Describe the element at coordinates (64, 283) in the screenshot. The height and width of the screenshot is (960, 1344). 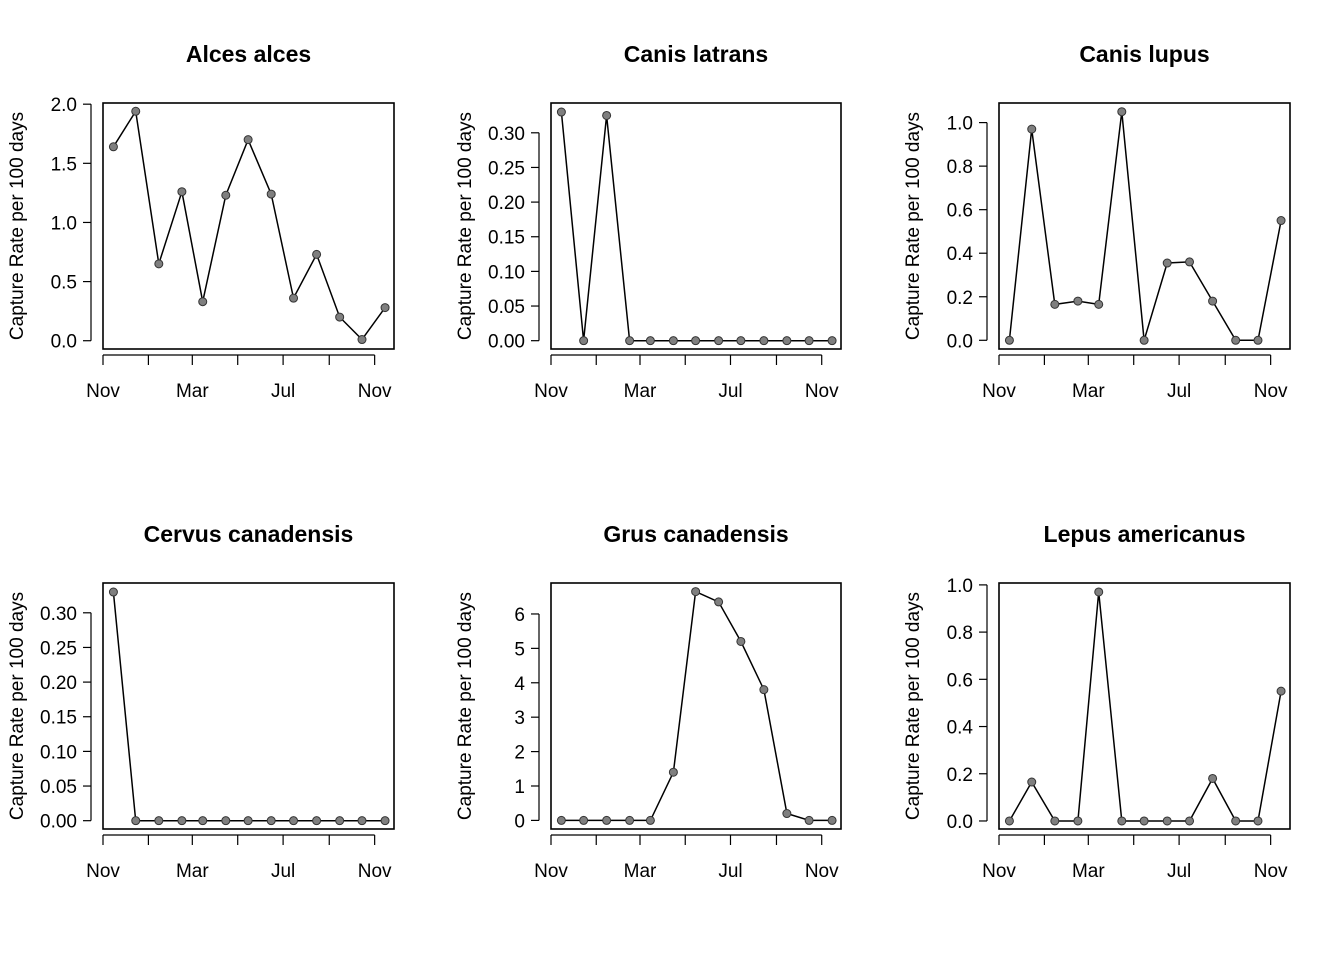
I see `y-tick-label: 0.5` at that location.